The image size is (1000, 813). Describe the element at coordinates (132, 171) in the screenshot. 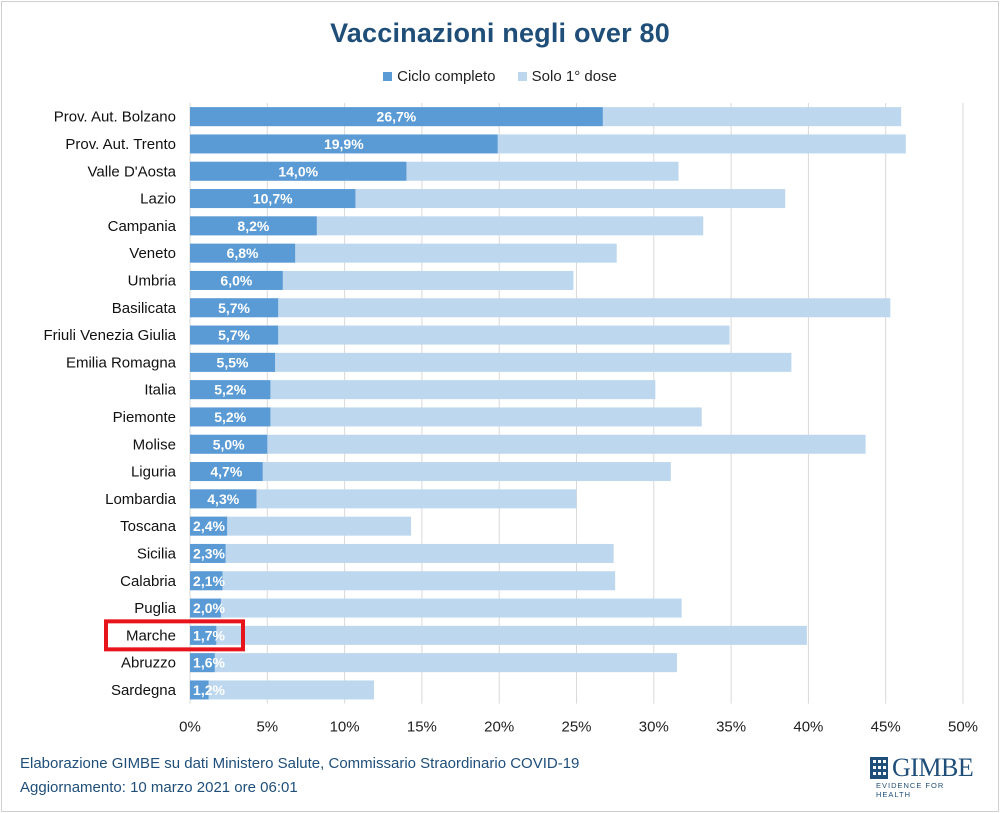

I see `category-label: Valle D'Aosta` at that location.